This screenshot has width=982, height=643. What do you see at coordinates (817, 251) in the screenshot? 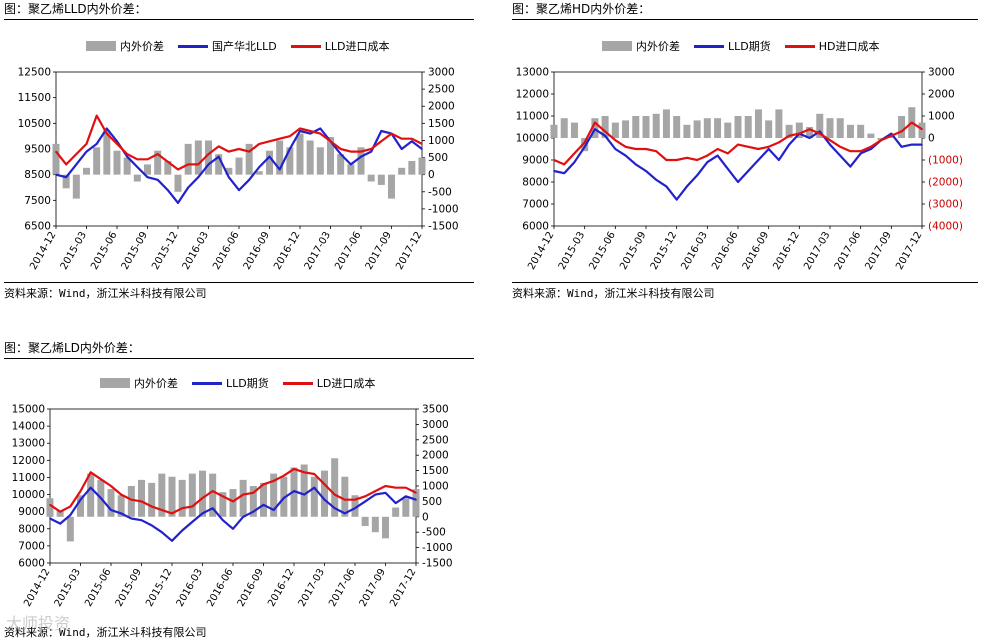
I see `x-tick-label: 2017-03` at bounding box center [817, 251].